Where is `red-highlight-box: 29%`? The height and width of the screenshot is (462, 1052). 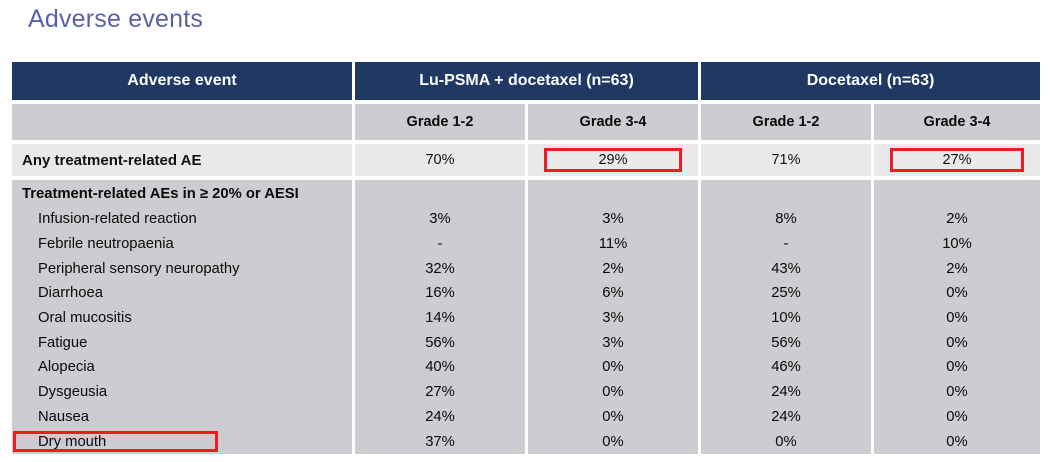 red-highlight-box: 29% is located at coordinates (613, 160).